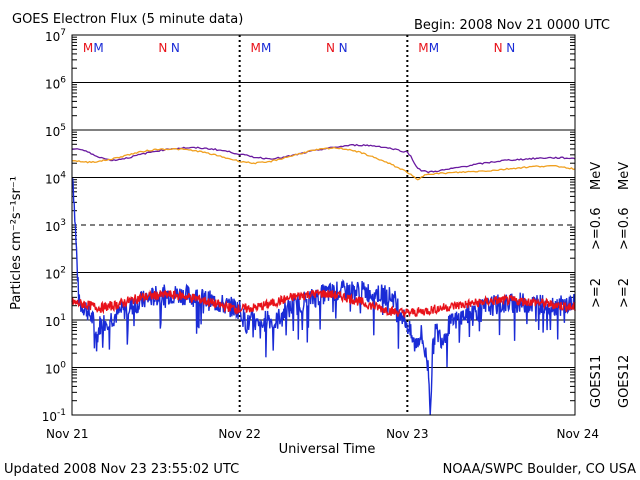  What do you see at coordinates (55, 179) in the screenshot?
I see `y-tick-label: 10⁴` at bounding box center [55, 179].